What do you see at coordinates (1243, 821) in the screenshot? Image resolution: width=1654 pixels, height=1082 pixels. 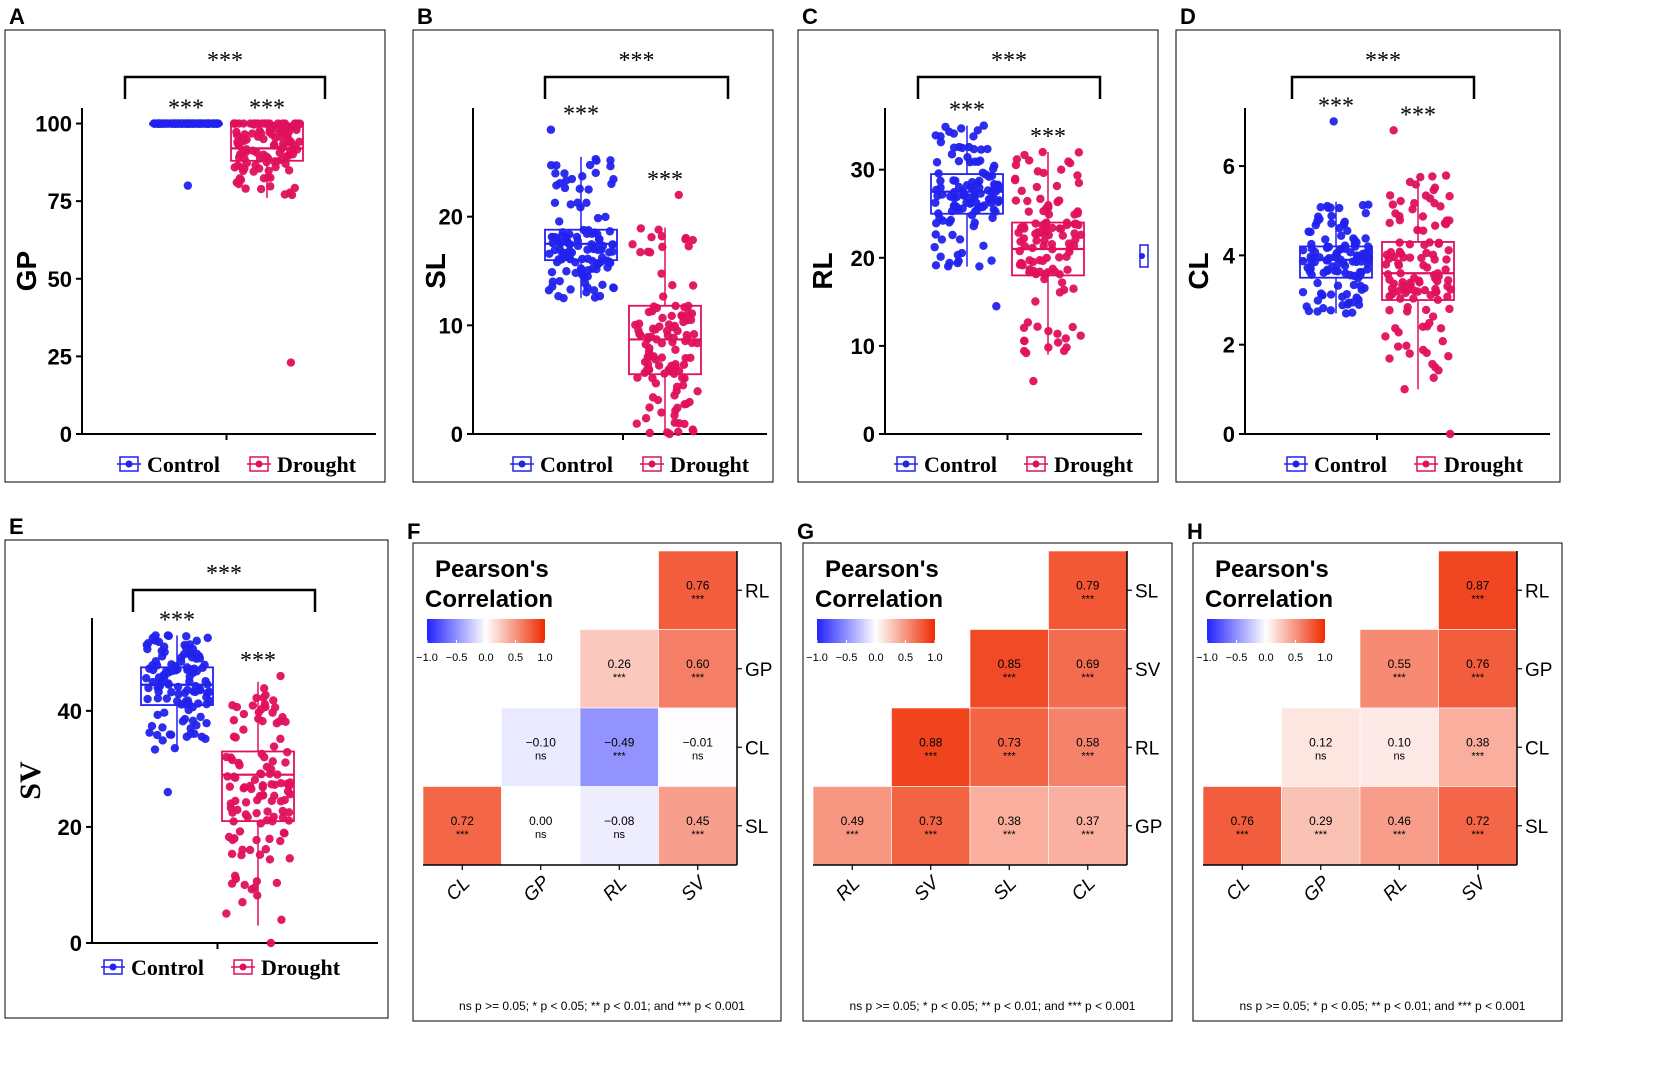 I see `cell-value: 0.76` at bounding box center [1243, 821].